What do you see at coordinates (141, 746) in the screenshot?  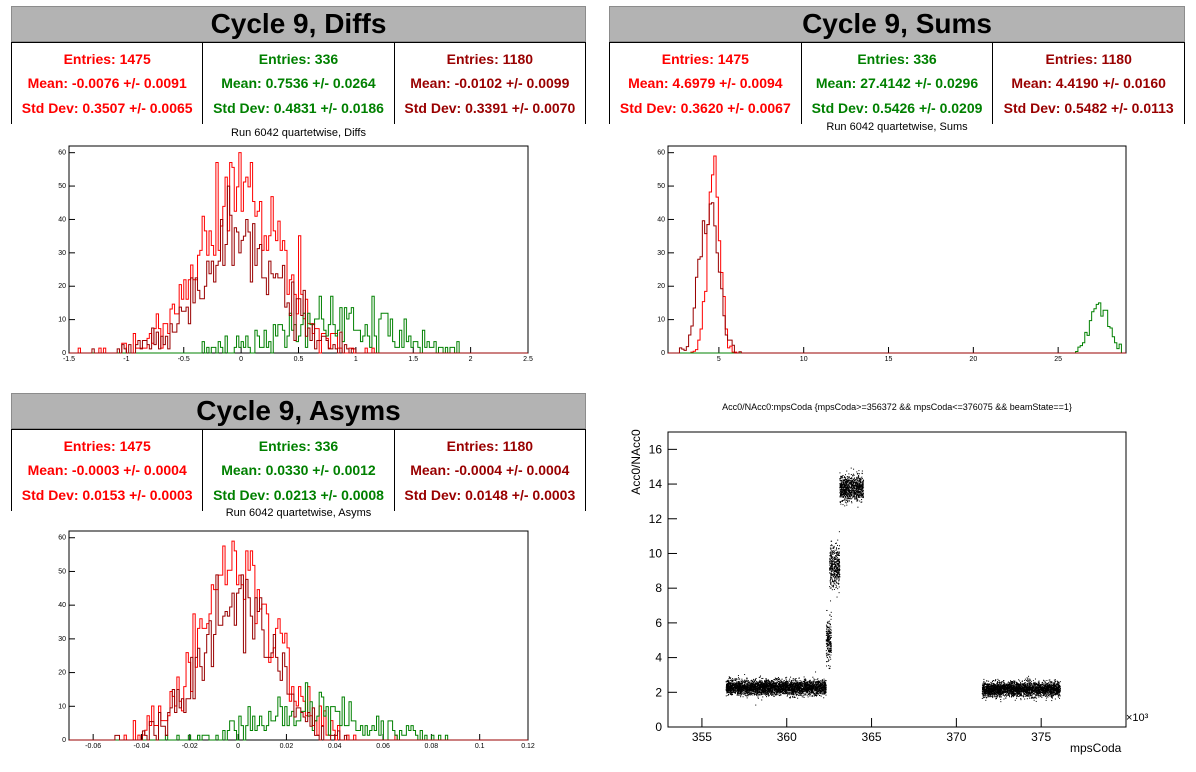 I see `x-tick-label: -0.04` at bounding box center [141, 746].